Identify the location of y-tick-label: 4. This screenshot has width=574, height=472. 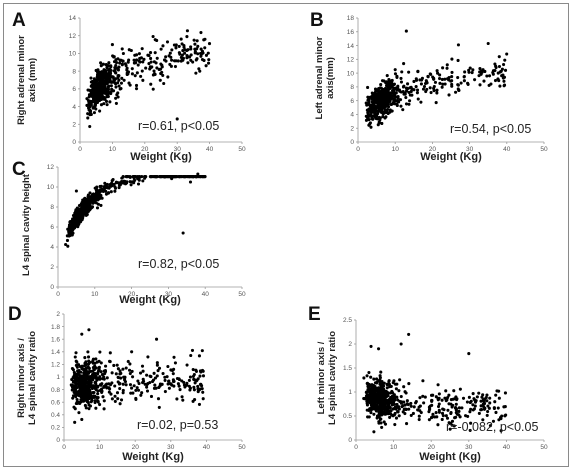
(74, 107).